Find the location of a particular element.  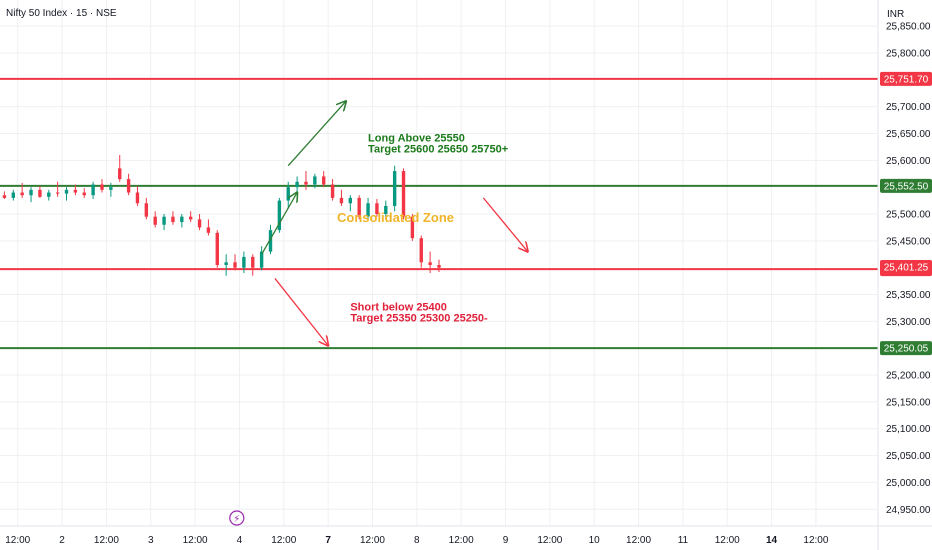

long-signal-text: Long Above 25550 is located at coordinates (416, 139).